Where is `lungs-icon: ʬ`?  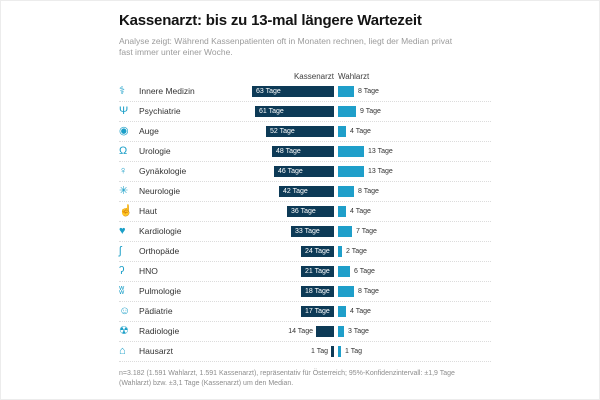
lungs-icon: ʬ is located at coordinates (122, 290).